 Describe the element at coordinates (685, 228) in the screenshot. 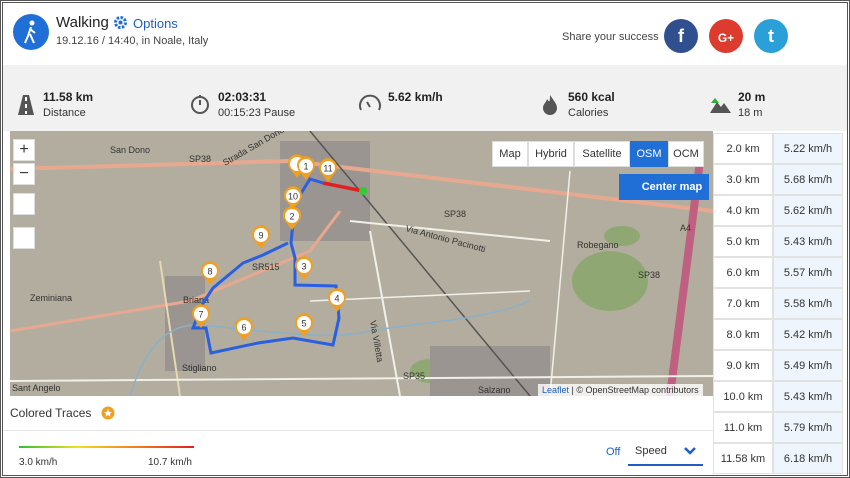

I see `place-label: A4` at that location.